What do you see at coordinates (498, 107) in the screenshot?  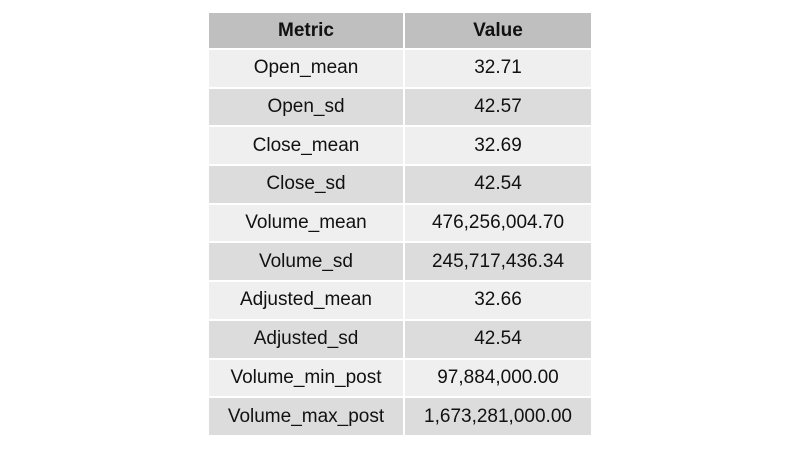 I see `value-cell: 42.57` at bounding box center [498, 107].